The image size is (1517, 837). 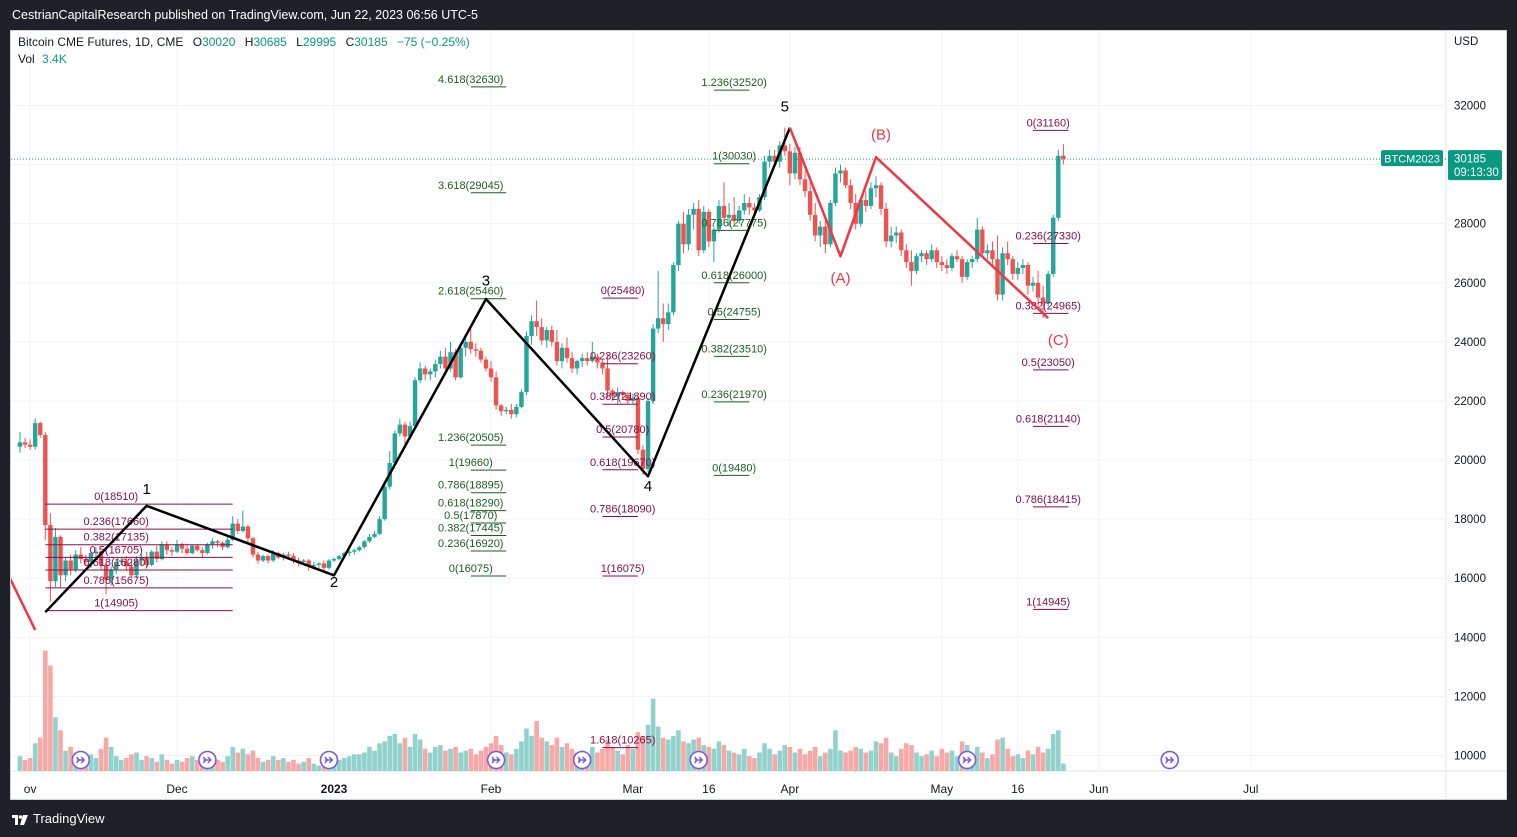 What do you see at coordinates (58, 819) in the screenshot?
I see `tradingview-logo: TradingView` at bounding box center [58, 819].